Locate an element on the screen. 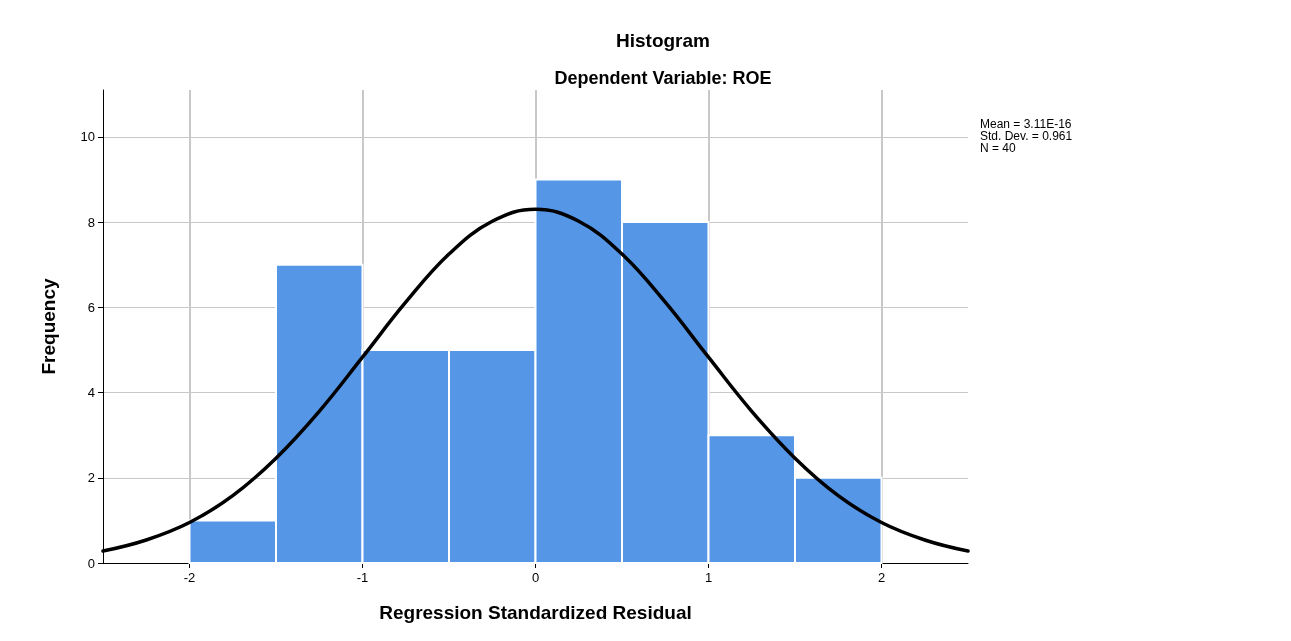 This screenshot has width=1291, height=641. x-tick-label: 2 is located at coordinates (881, 577).